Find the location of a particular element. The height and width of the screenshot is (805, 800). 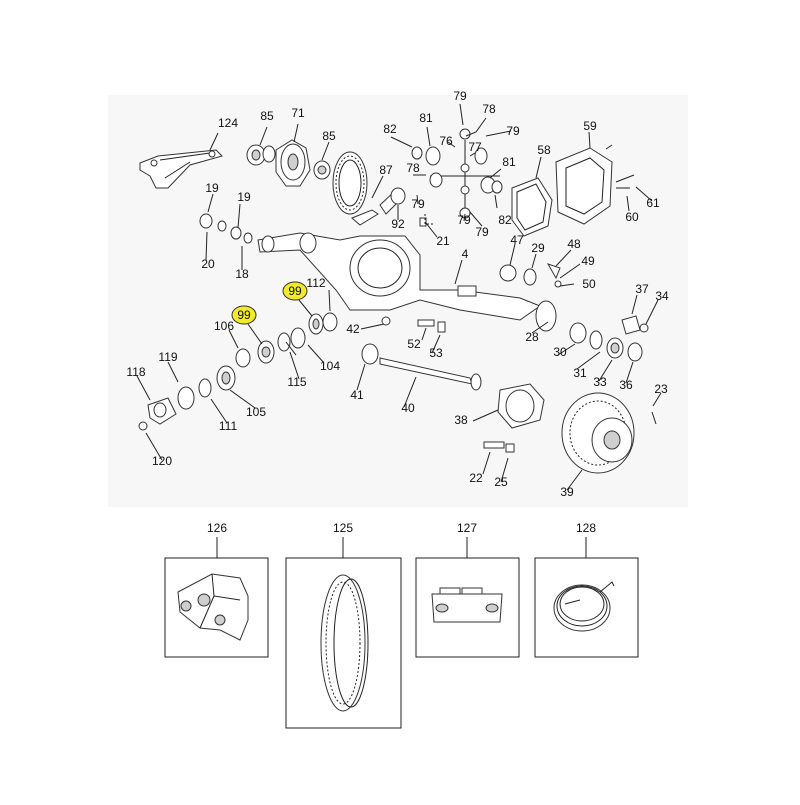

callout-87: 87 is located at coordinates (386, 170).